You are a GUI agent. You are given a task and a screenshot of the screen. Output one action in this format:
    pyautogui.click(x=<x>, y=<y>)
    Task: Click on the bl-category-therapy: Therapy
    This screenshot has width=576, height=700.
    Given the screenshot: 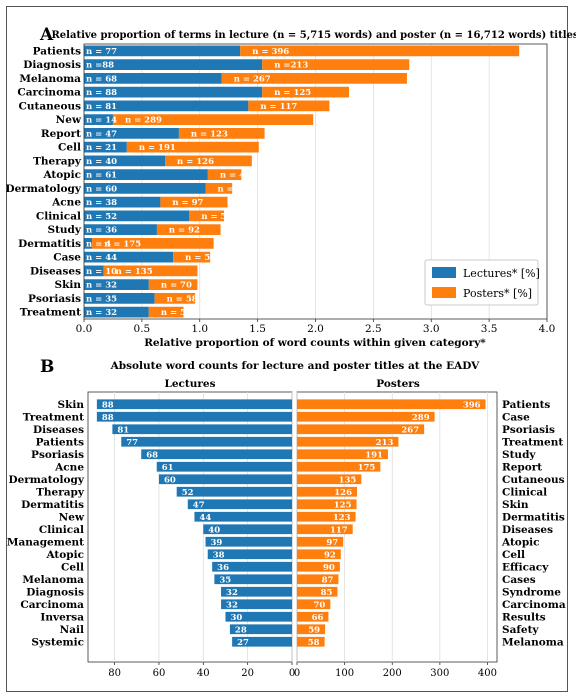 What is the action you would take?
    pyautogui.click(x=60, y=492)
    